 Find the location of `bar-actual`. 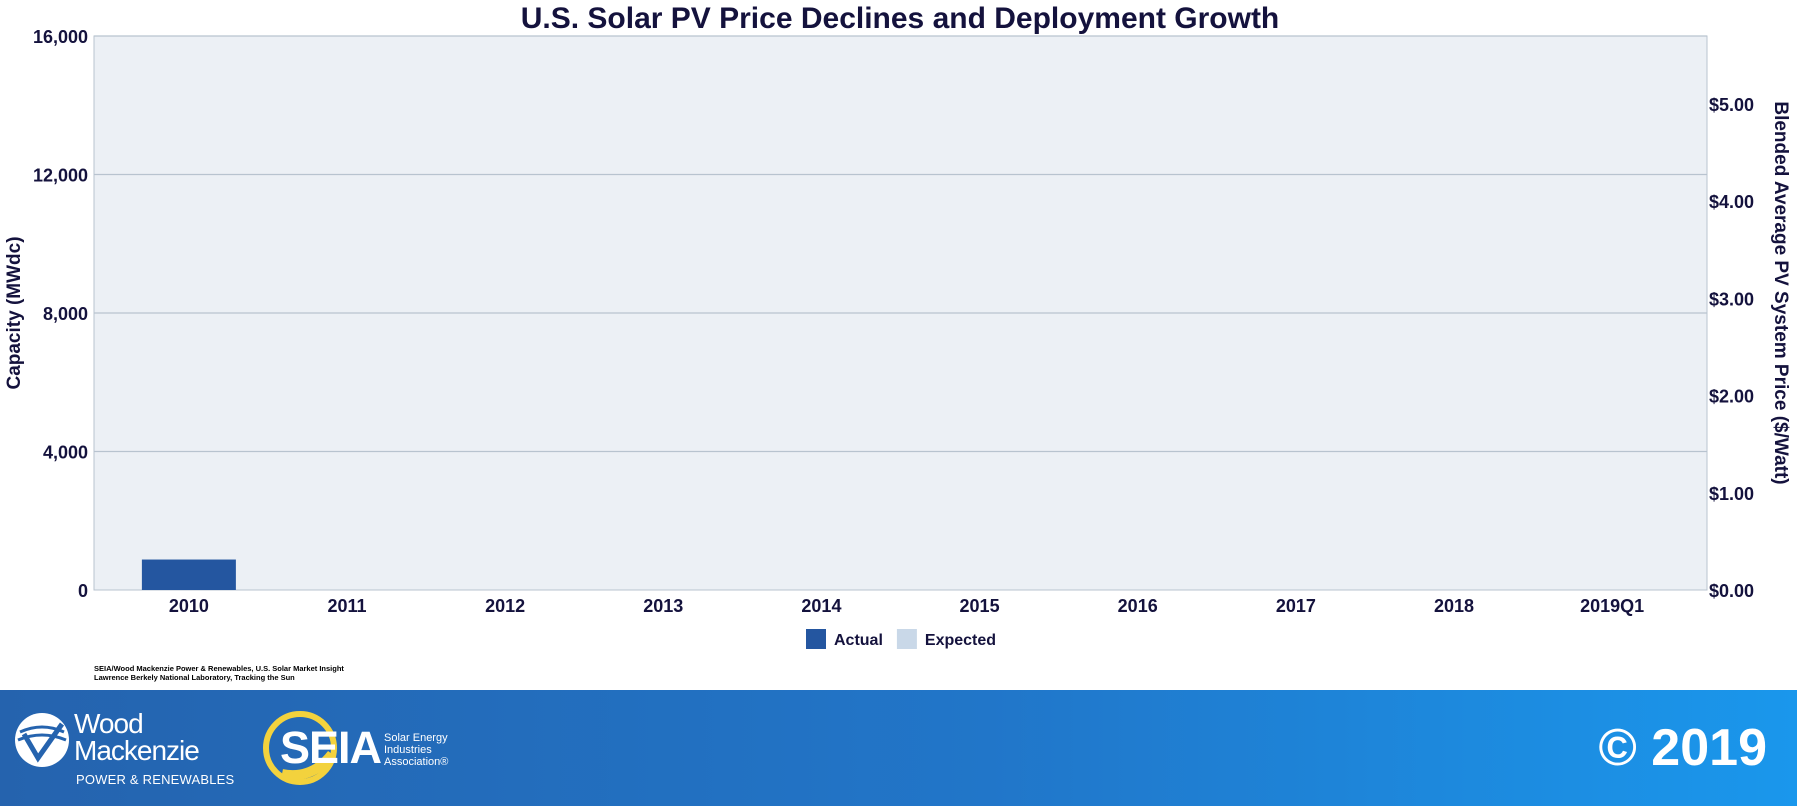

bar-actual is located at coordinates (188, 574).